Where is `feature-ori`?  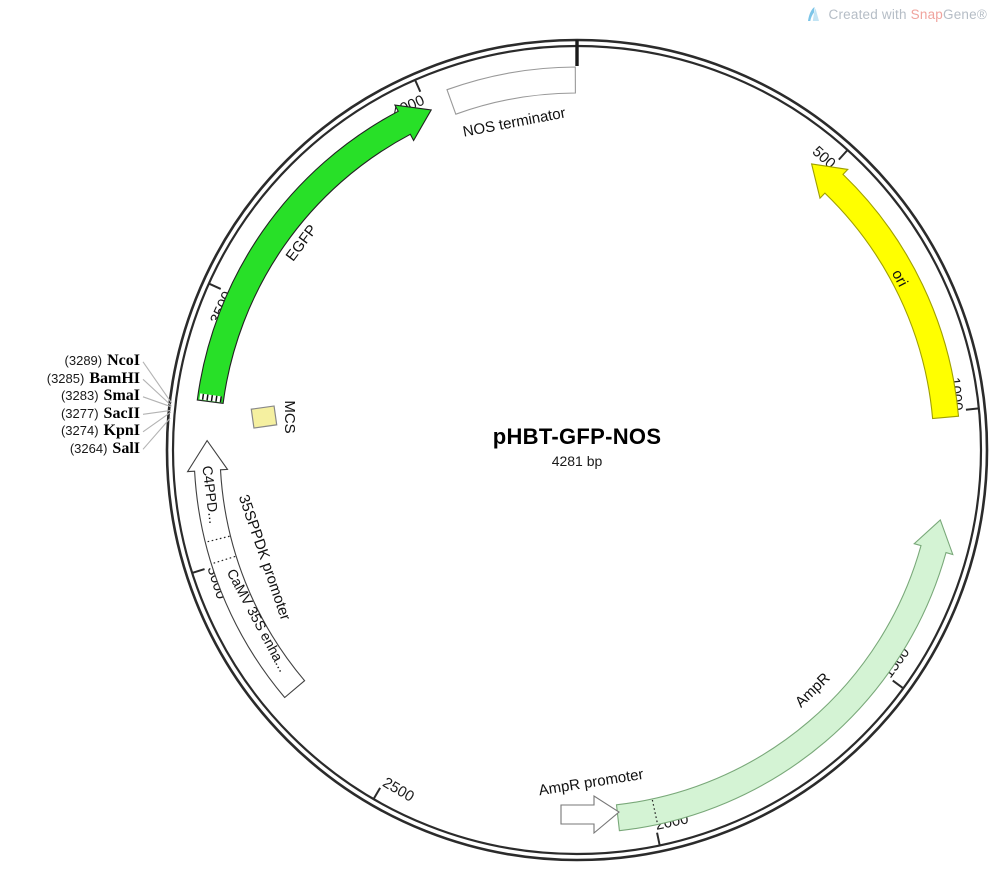 feature-ori is located at coordinates (885, 291).